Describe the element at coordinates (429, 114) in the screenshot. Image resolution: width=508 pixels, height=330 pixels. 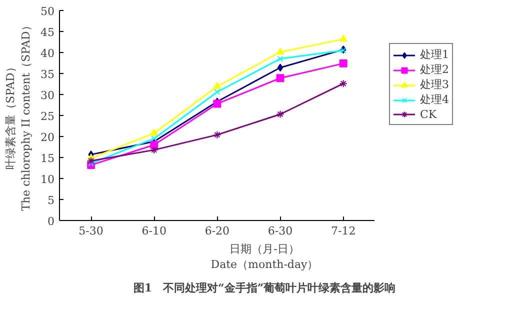
I see `legend-label: CK` at that location.